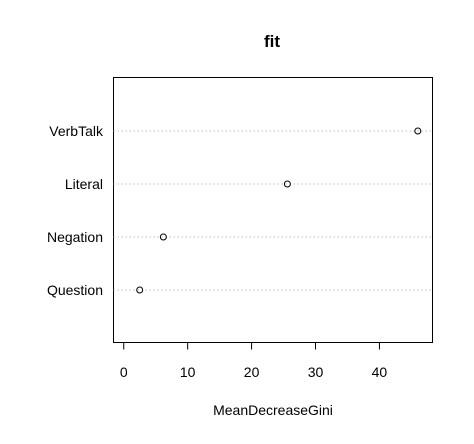  I want to click on category-label-question: Question, so click(75, 290).